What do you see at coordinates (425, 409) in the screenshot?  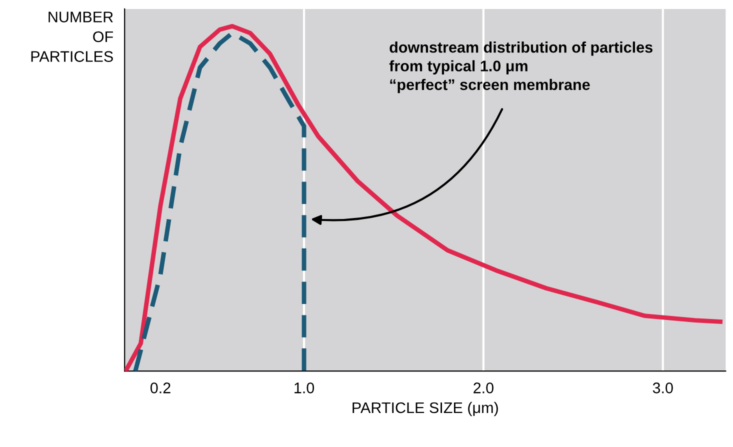 I see `x-axis-title: PARTICLE SIZE (μm)` at bounding box center [425, 409].